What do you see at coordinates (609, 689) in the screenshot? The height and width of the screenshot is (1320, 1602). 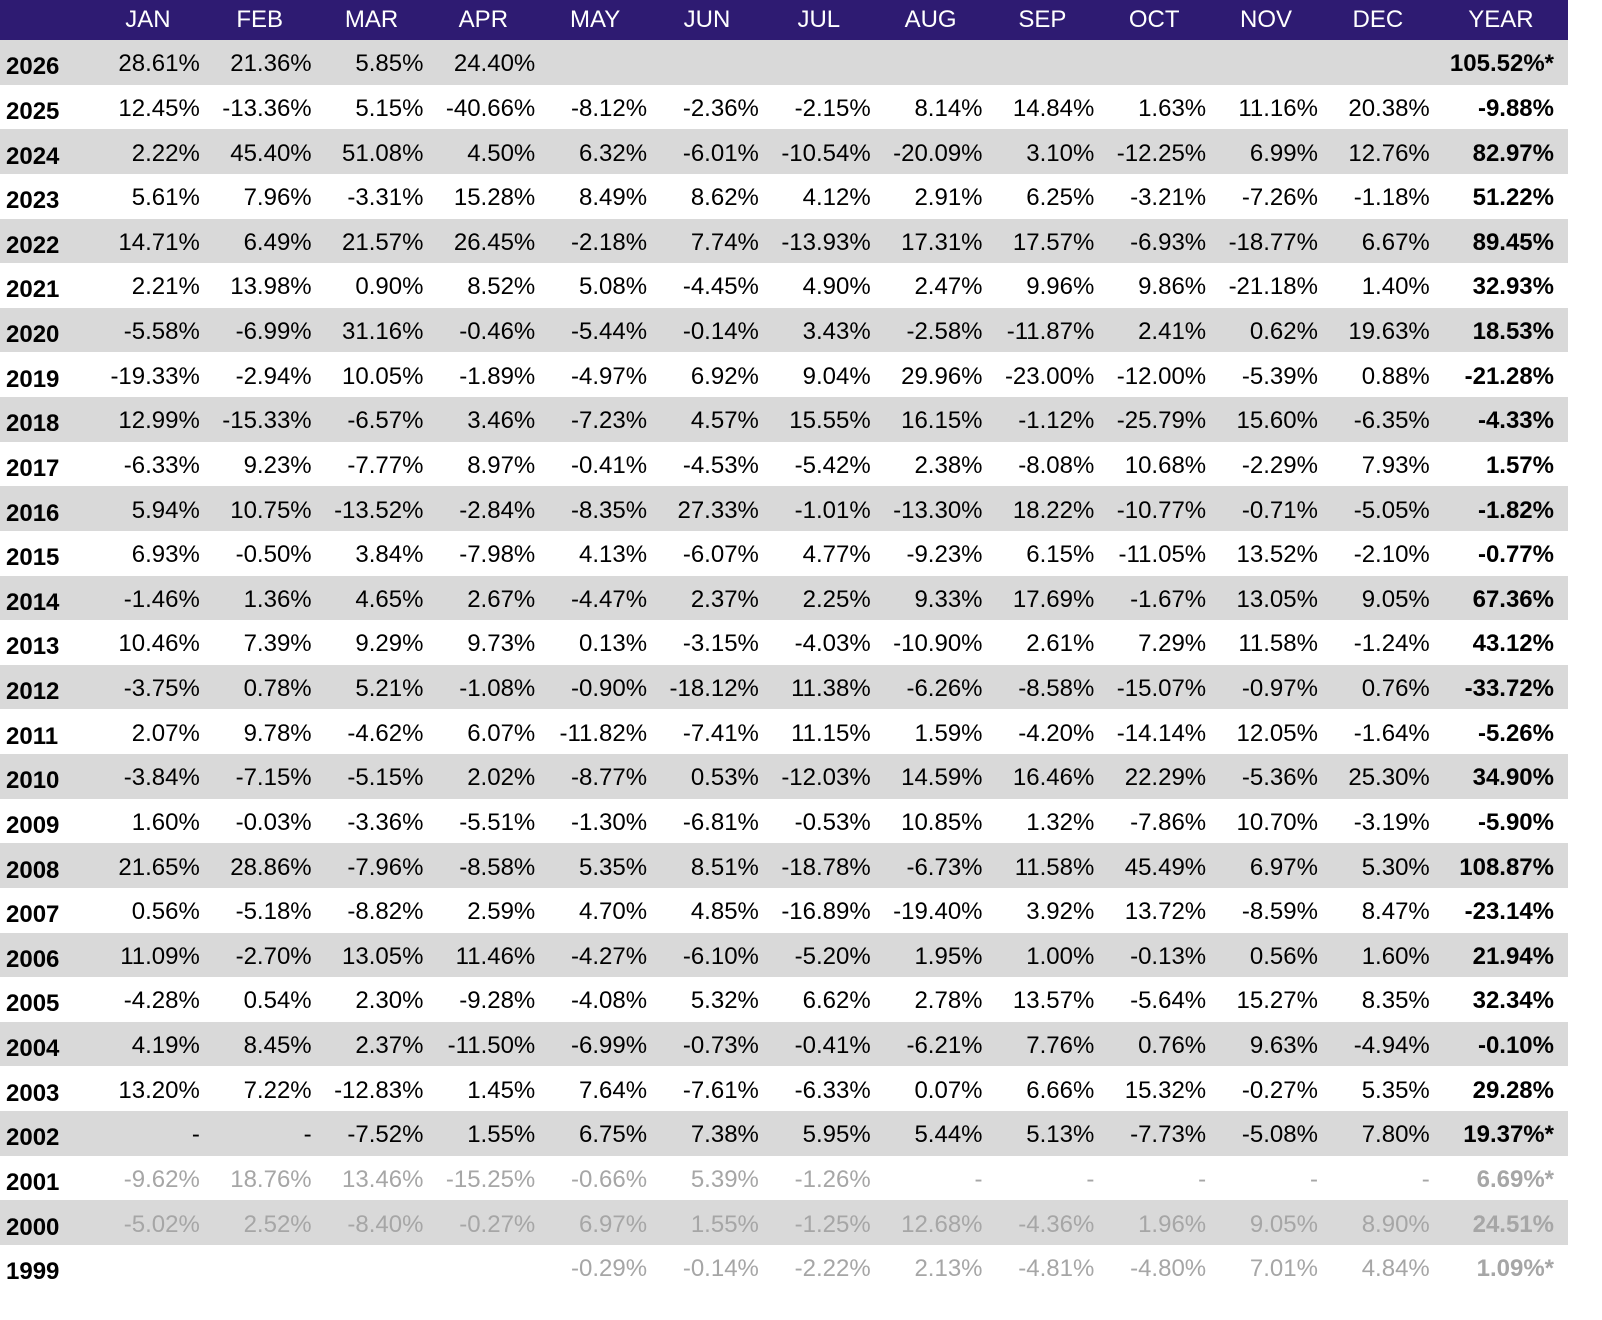 I see `month-cell: -0.90%` at bounding box center [609, 689].